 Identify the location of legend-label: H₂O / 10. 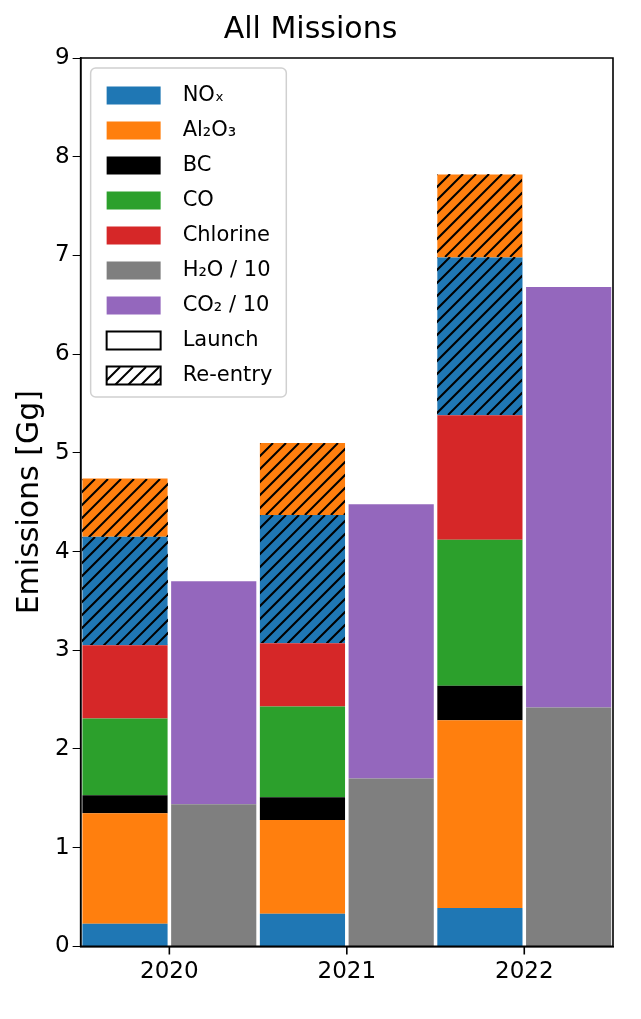
(226, 268).